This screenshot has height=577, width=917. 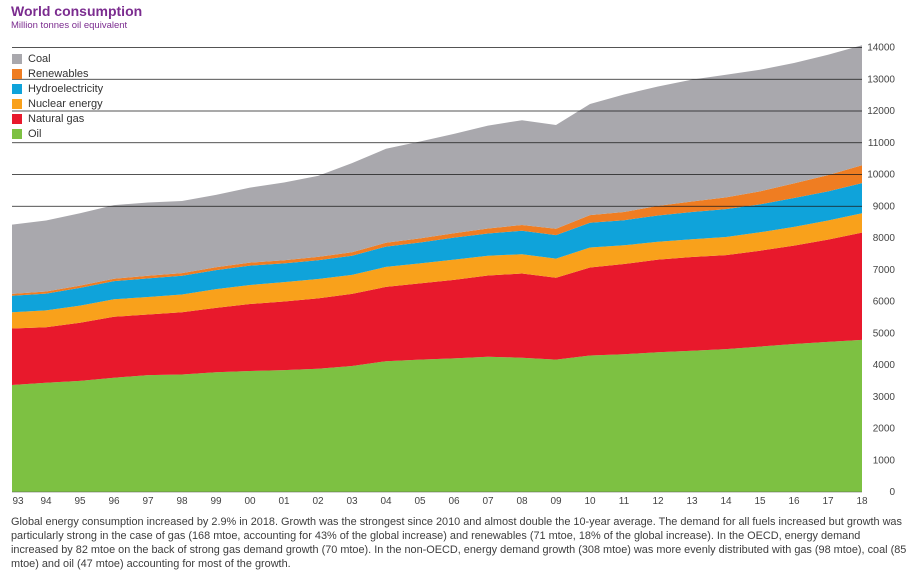 I want to click on legend-label-natural-gas: Natural gas, so click(x=56, y=118).